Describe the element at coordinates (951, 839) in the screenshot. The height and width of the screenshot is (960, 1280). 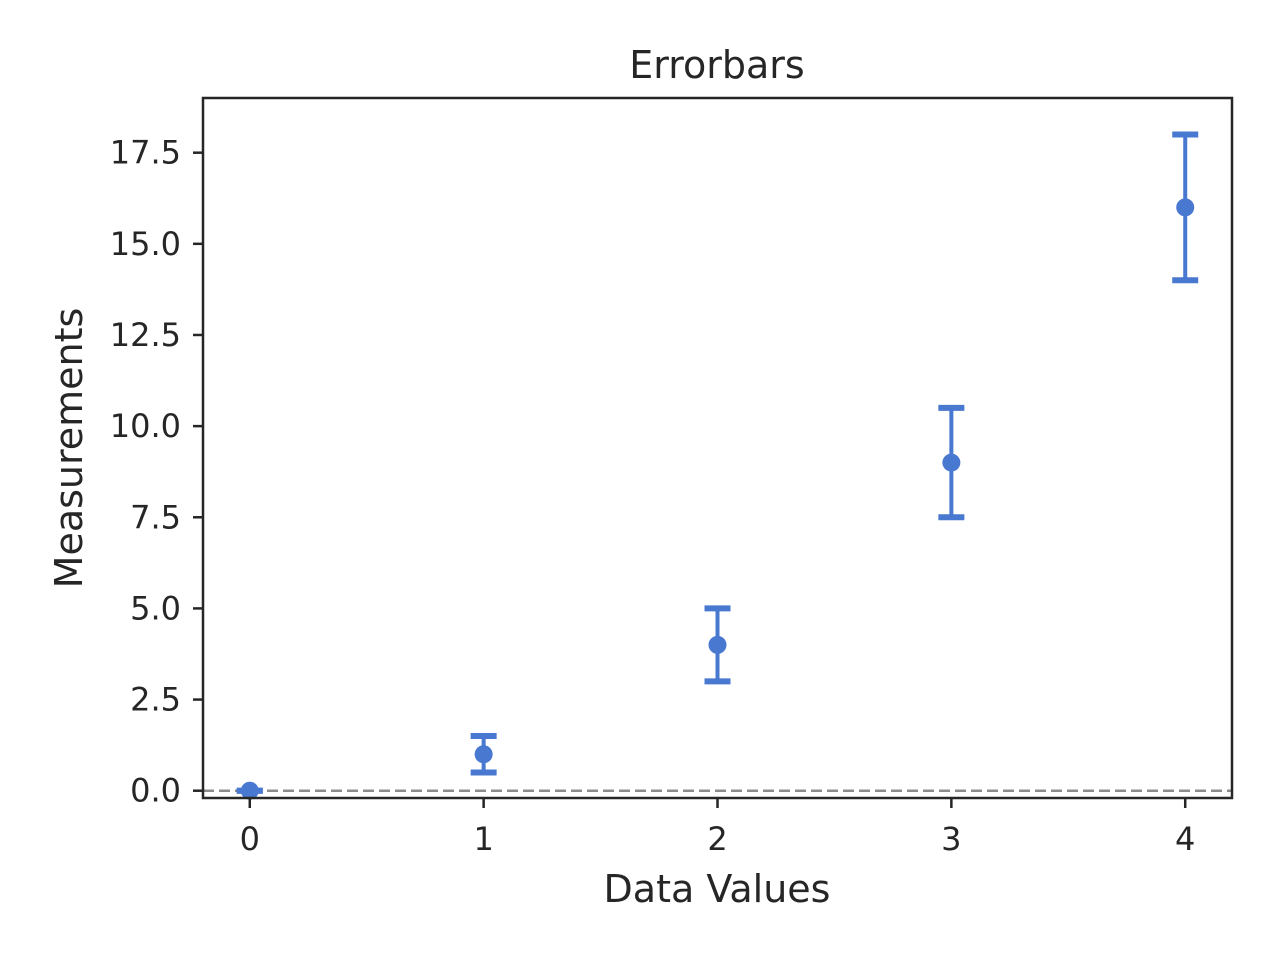
I see `x-tick-label: 3` at that location.